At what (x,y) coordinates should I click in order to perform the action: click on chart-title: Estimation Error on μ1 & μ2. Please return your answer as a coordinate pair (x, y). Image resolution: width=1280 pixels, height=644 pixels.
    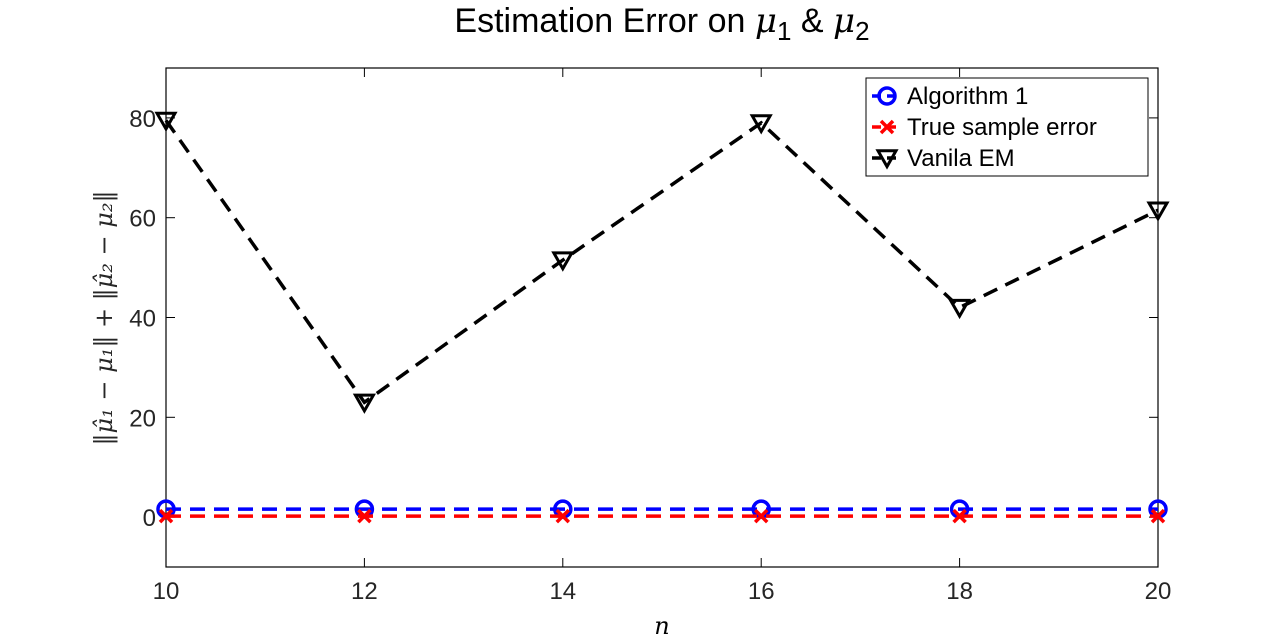
    Looking at the image, I should click on (661, 23).